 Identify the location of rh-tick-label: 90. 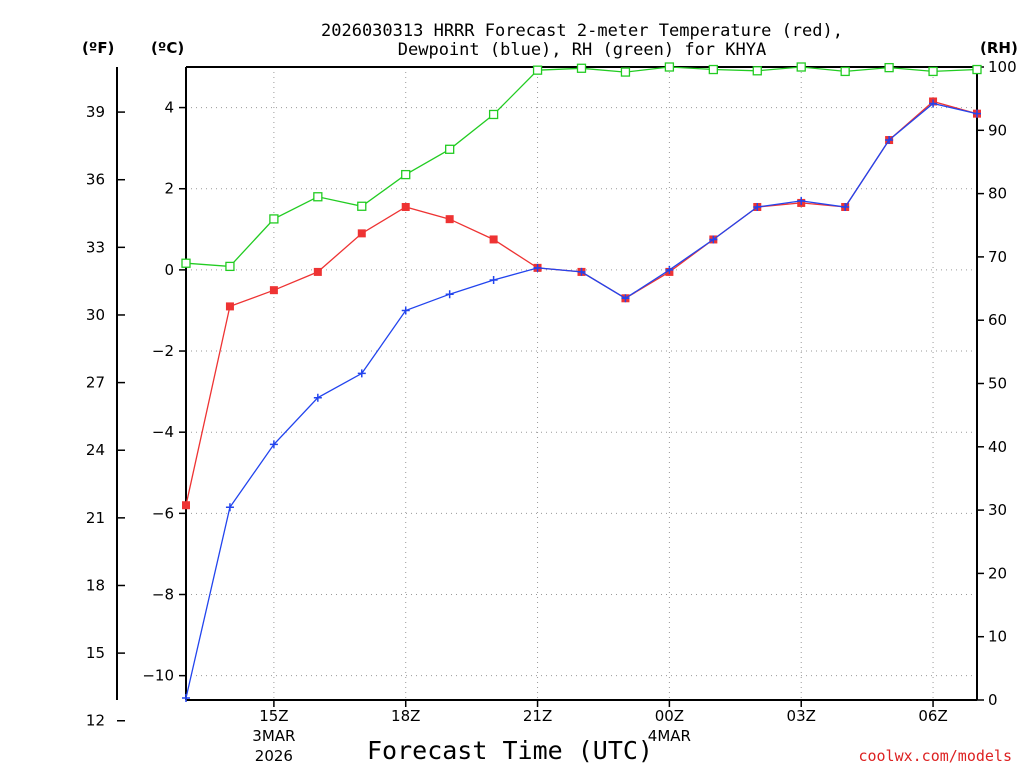
(997, 130).